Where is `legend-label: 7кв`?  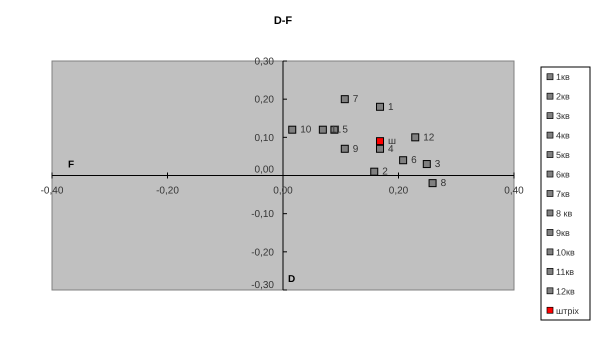
legend-label: 7кв is located at coordinates (563, 194).